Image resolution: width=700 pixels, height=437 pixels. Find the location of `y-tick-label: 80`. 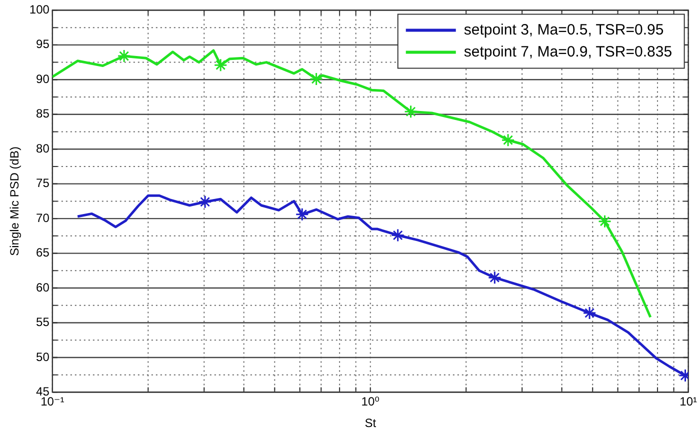

y-tick-label: 80 is located at coordinates (43, 148).